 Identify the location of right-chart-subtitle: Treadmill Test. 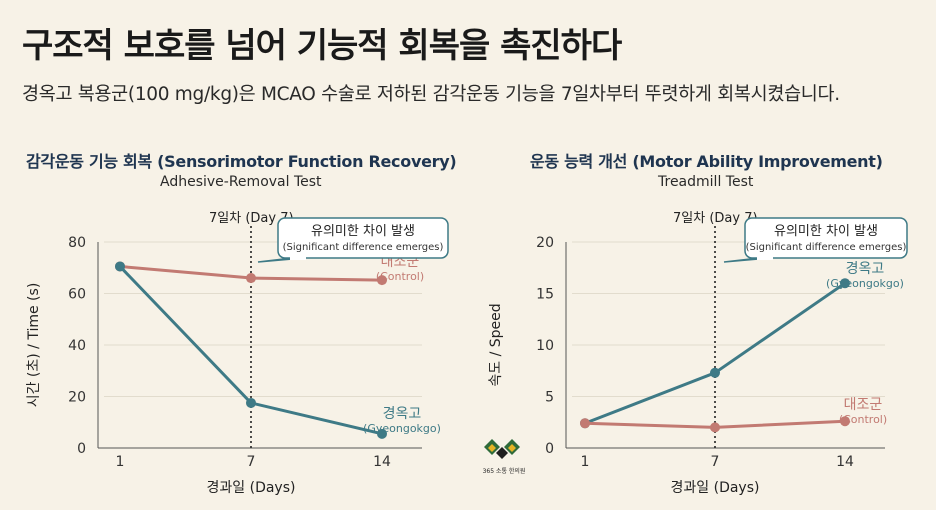
(706, 182).